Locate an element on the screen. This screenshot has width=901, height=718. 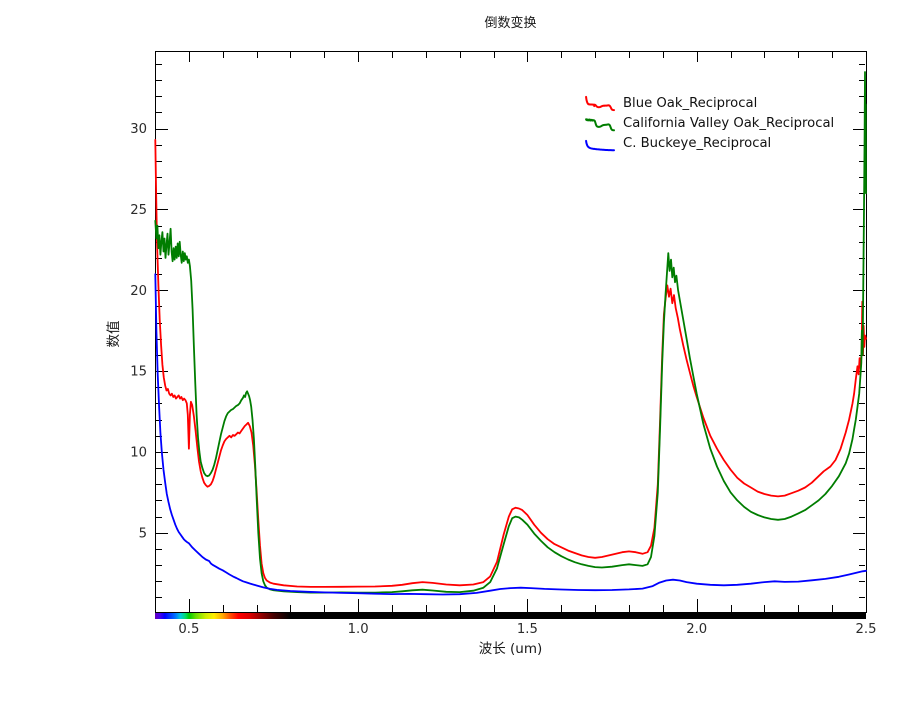
legend-item: C. Buckeye_Reciprocal is located at coordinates (709, 143).